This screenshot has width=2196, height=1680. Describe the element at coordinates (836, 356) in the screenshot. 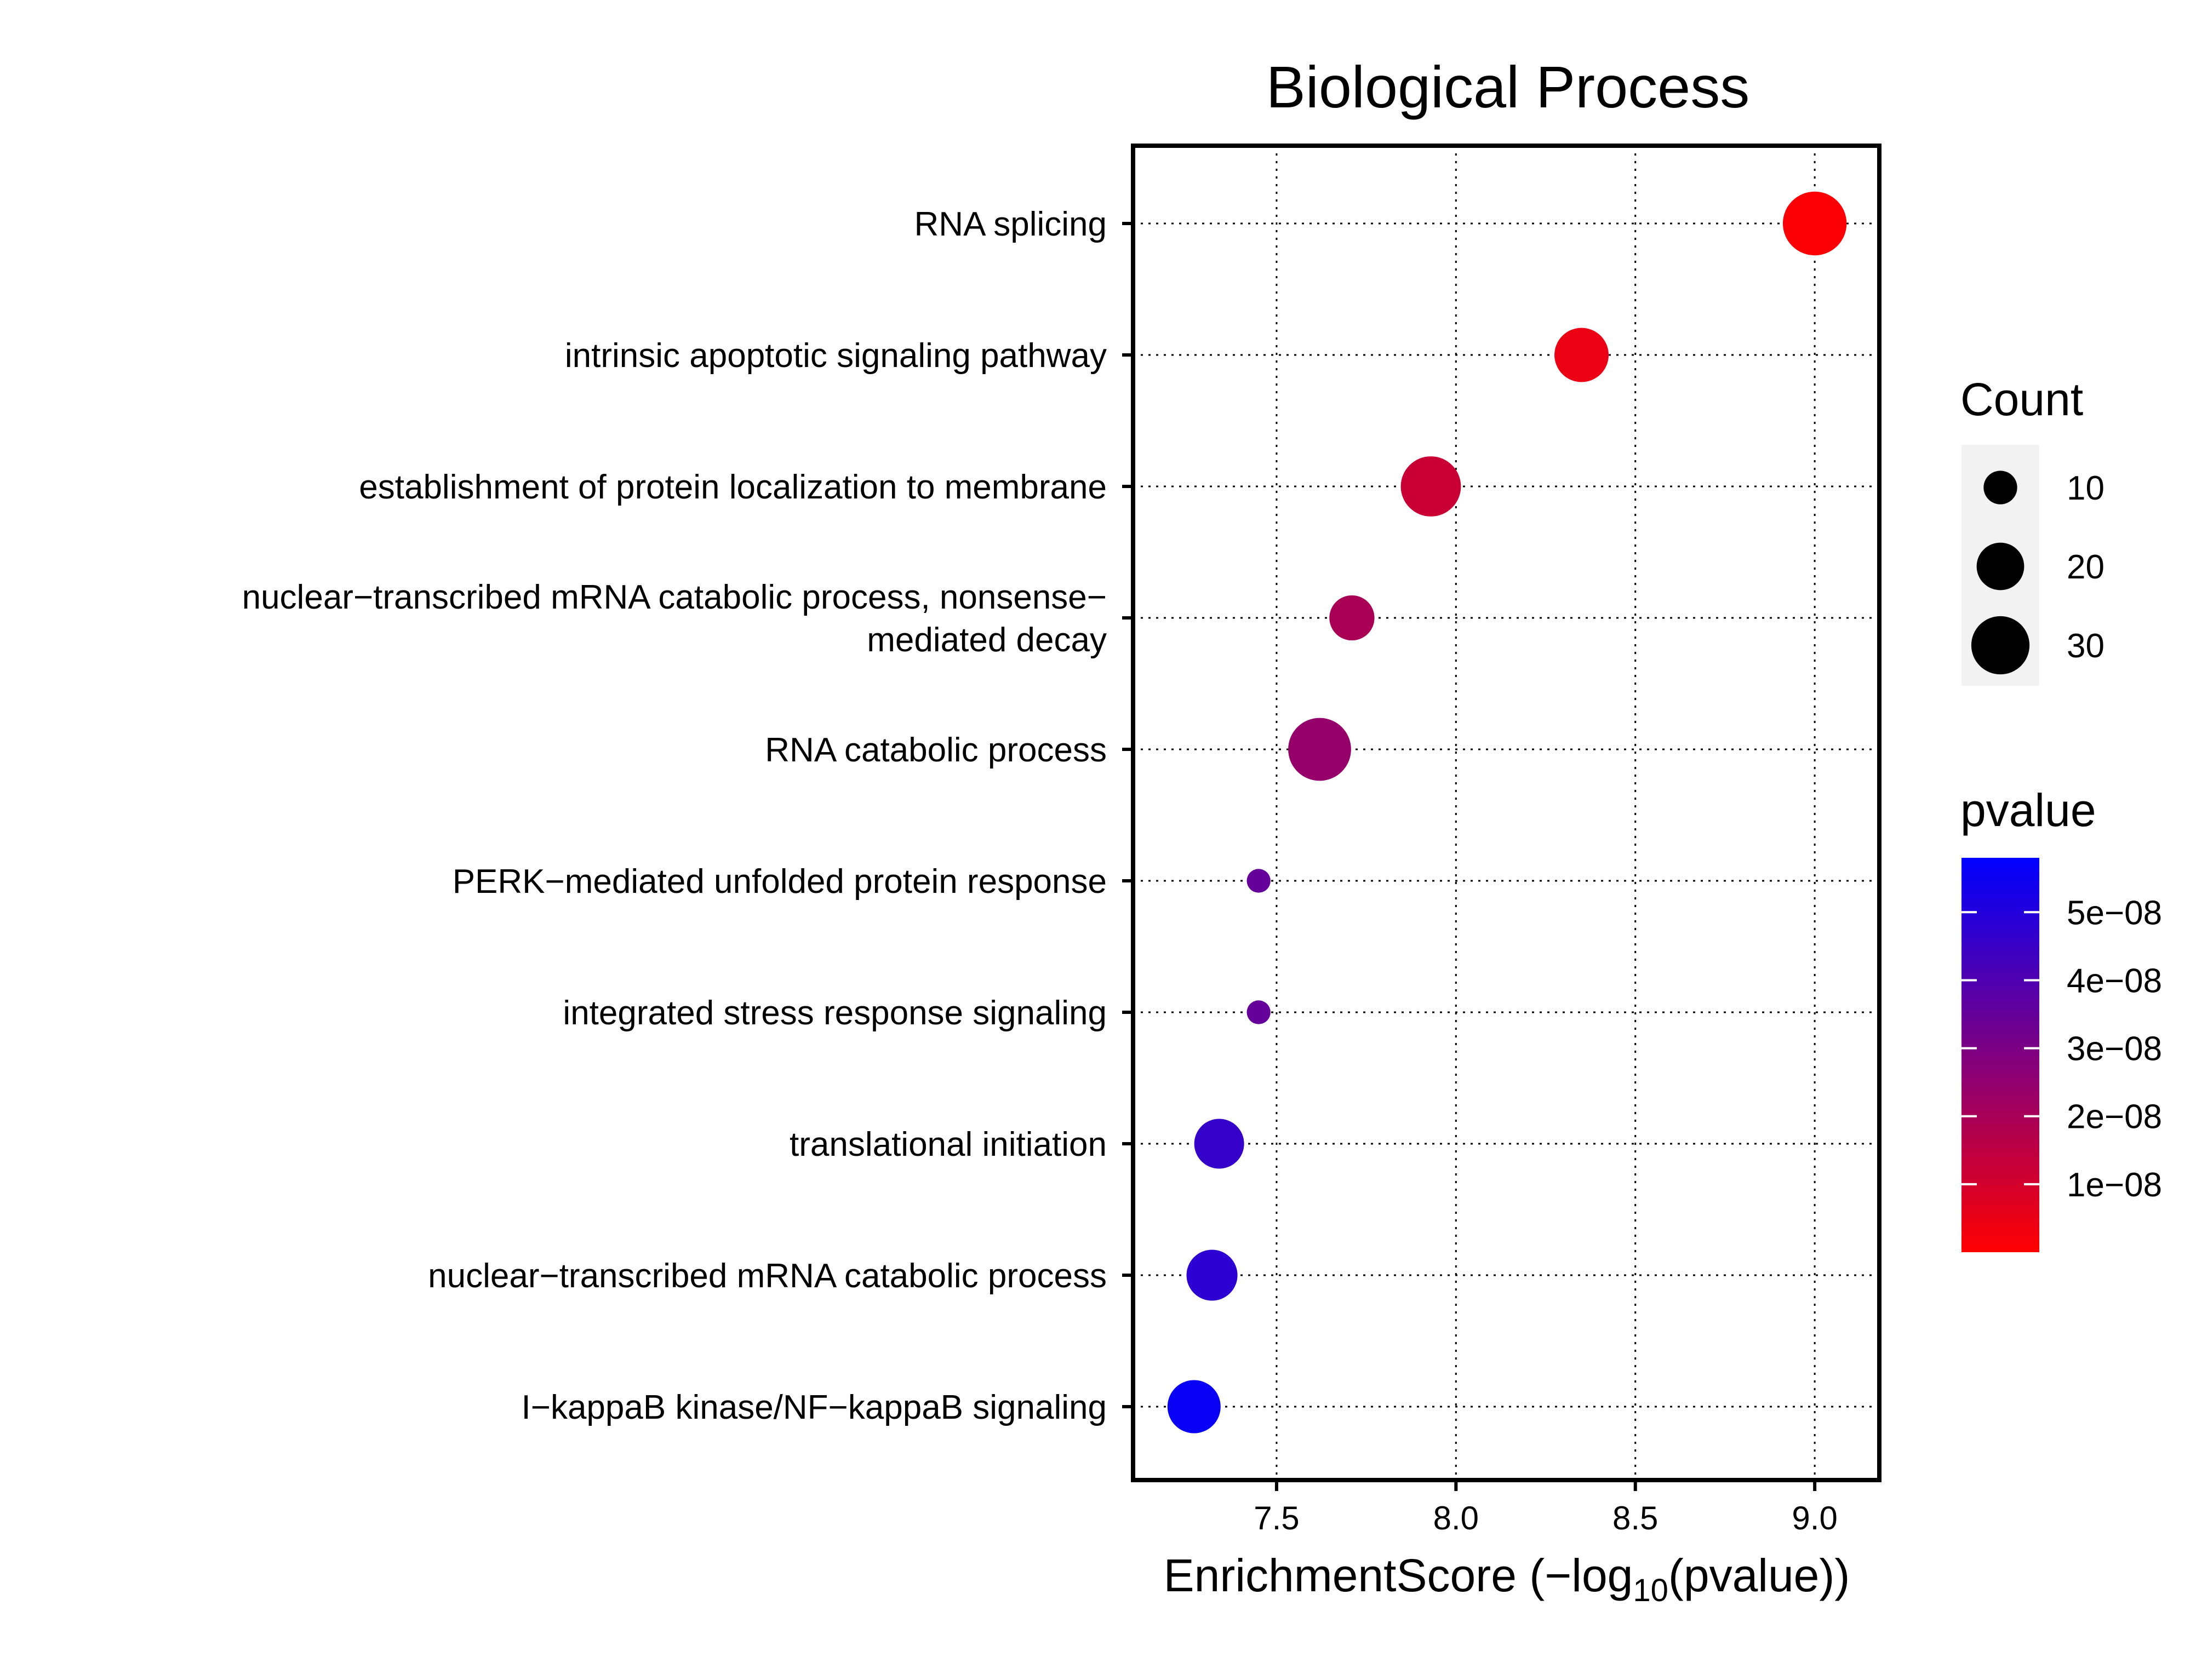

I see `category-label: intrinsic apoptotic signaling pathway` at that location.